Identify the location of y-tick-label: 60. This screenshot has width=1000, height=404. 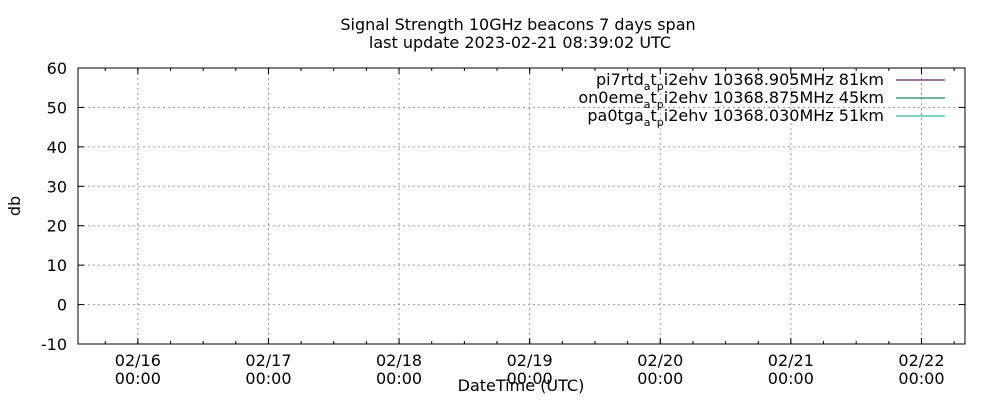
(57, 68).